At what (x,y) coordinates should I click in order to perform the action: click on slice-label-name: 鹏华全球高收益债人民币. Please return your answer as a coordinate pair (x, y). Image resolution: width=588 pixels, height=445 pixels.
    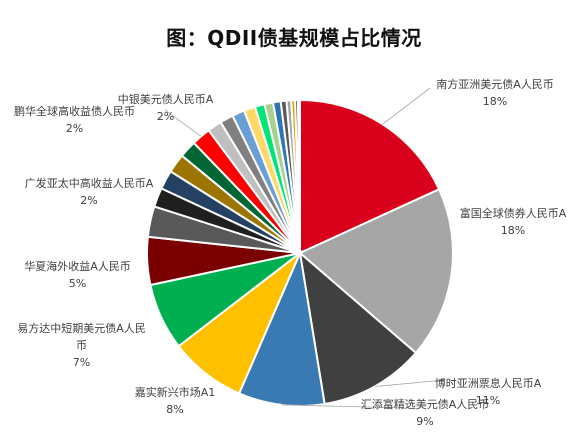
    Looking at the image, I should click on (74, 111).